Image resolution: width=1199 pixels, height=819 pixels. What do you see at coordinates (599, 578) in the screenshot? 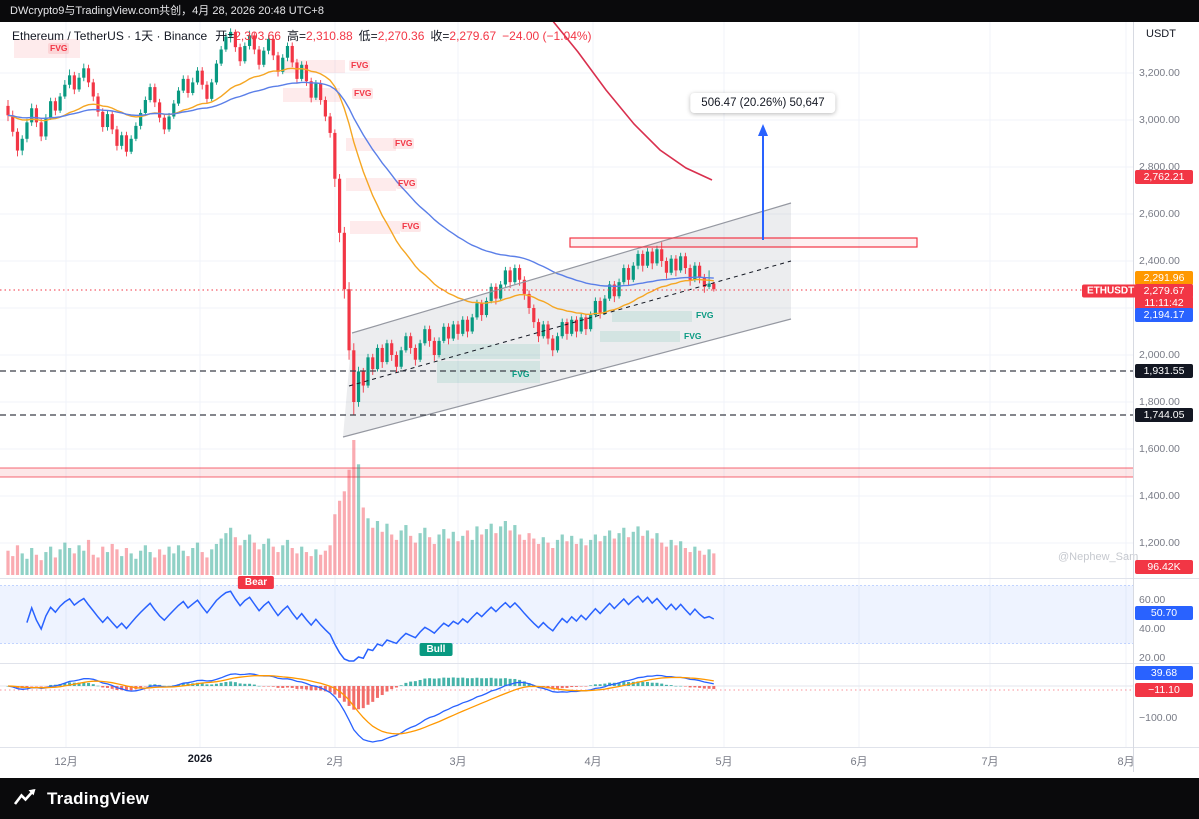
I see `pane-separator-rsi` at bounding box center [599, 578].